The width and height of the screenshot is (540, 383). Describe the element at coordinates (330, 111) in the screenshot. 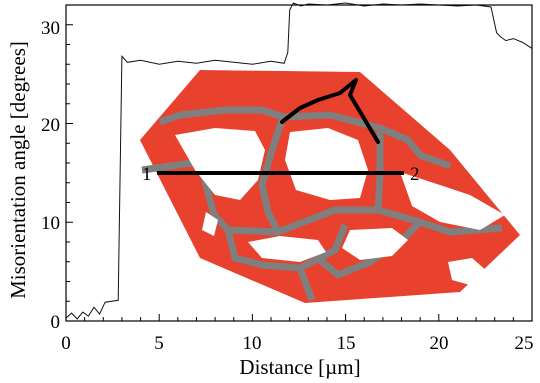

I see `map-dark-boundary` at that location.